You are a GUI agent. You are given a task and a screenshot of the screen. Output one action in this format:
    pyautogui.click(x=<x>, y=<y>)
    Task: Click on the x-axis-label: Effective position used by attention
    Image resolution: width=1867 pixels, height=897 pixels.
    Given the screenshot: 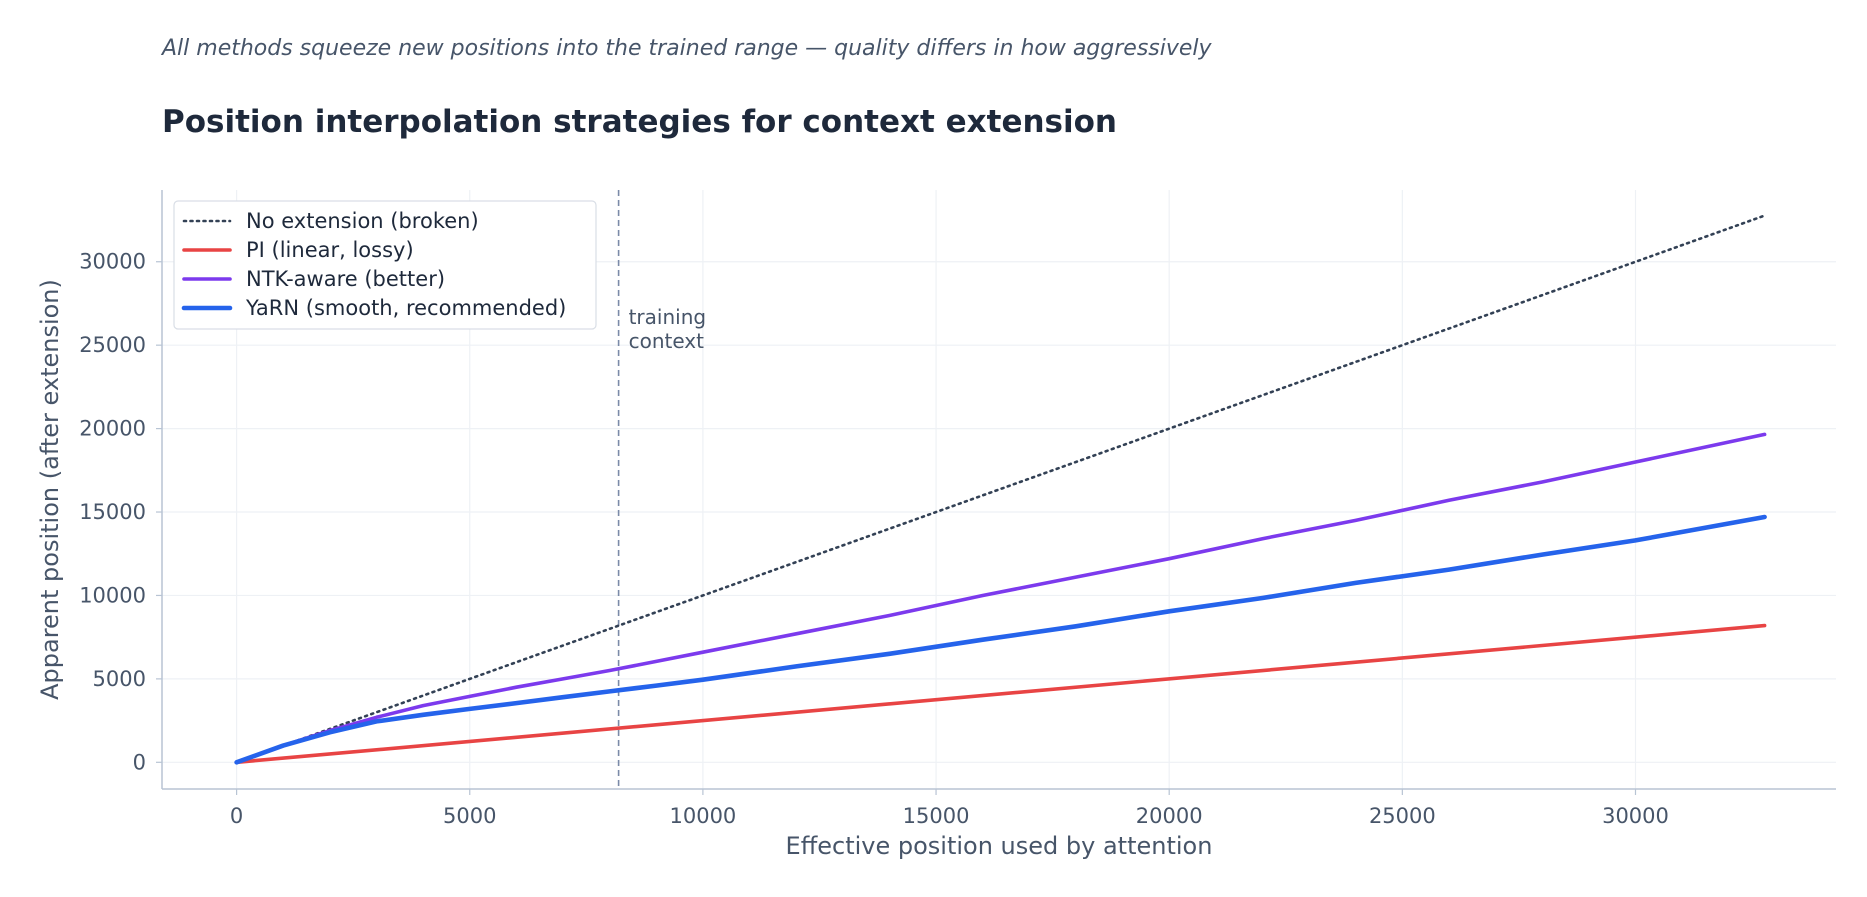 What is the action you would take?
    pyautogui.click(x=999, y=846)
    